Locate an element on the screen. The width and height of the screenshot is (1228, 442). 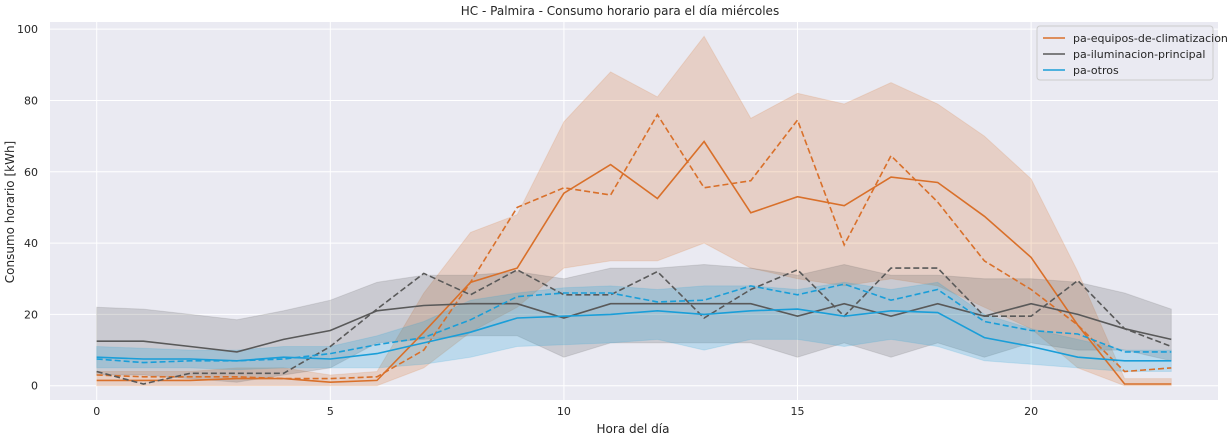
y-tick-label: 40 is located at coordinates (31, 243).